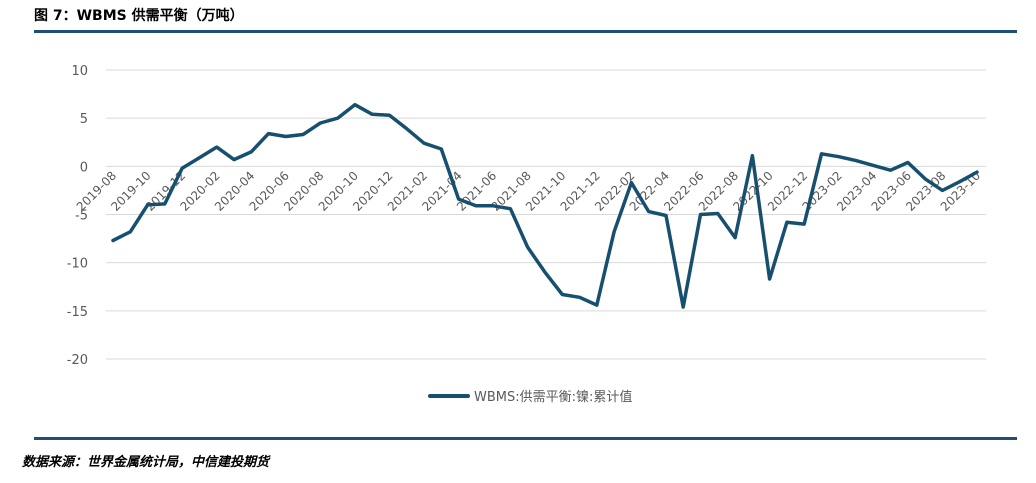 The height and width of the screenshot is (483, 1036). I want to click on bottom-rule, so click(525, 438).